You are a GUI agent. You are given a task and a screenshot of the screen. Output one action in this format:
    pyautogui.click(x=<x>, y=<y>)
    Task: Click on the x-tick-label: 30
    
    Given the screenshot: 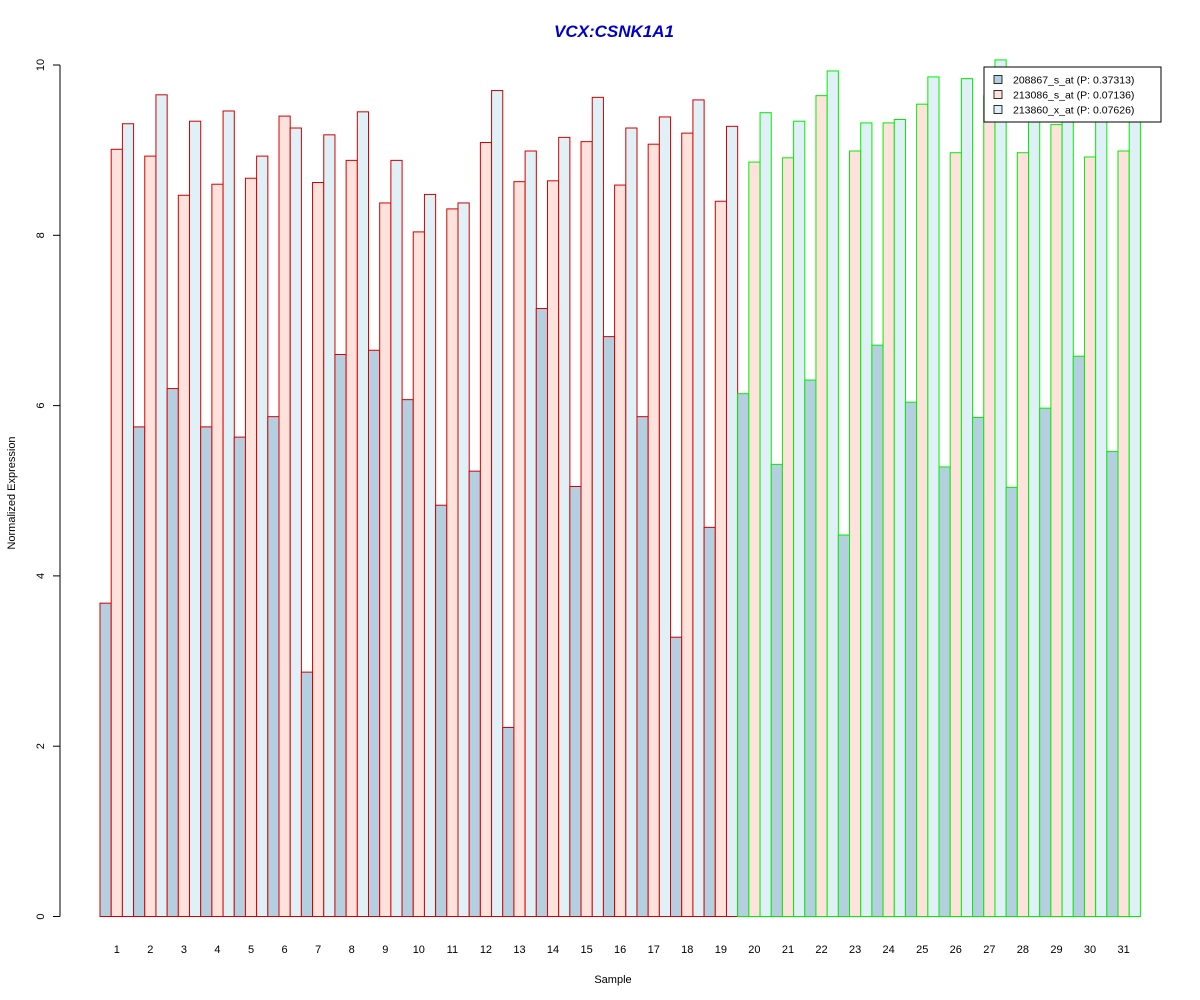 What is the action you would take?
    pyautogui.click(x=1090, y=950)
    